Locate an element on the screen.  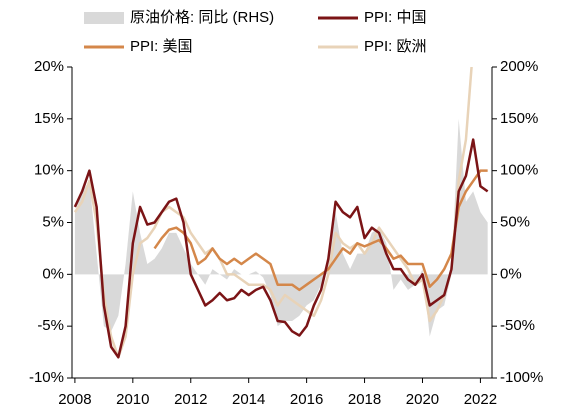
x-tick-label: 2012 is located at coordinates (190, 399).